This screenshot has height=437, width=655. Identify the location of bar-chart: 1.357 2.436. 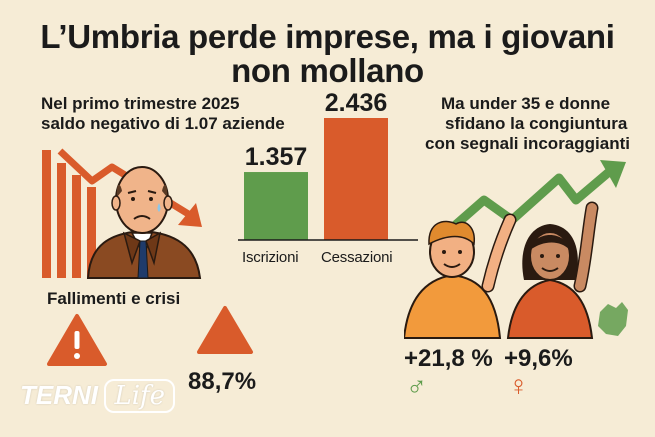
(328, 165).